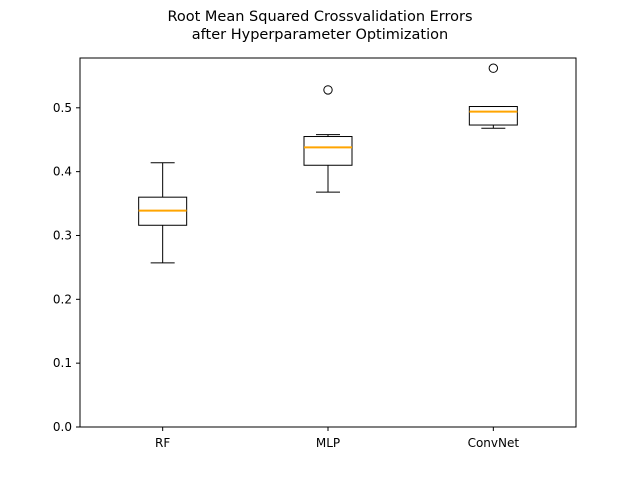 The height and width of the screenshot is (480, 640). What do you see at coordinates (494, 443) in the screenshot?
I see `x-tick-label: ConvNet` at bounding box center [494, 443].